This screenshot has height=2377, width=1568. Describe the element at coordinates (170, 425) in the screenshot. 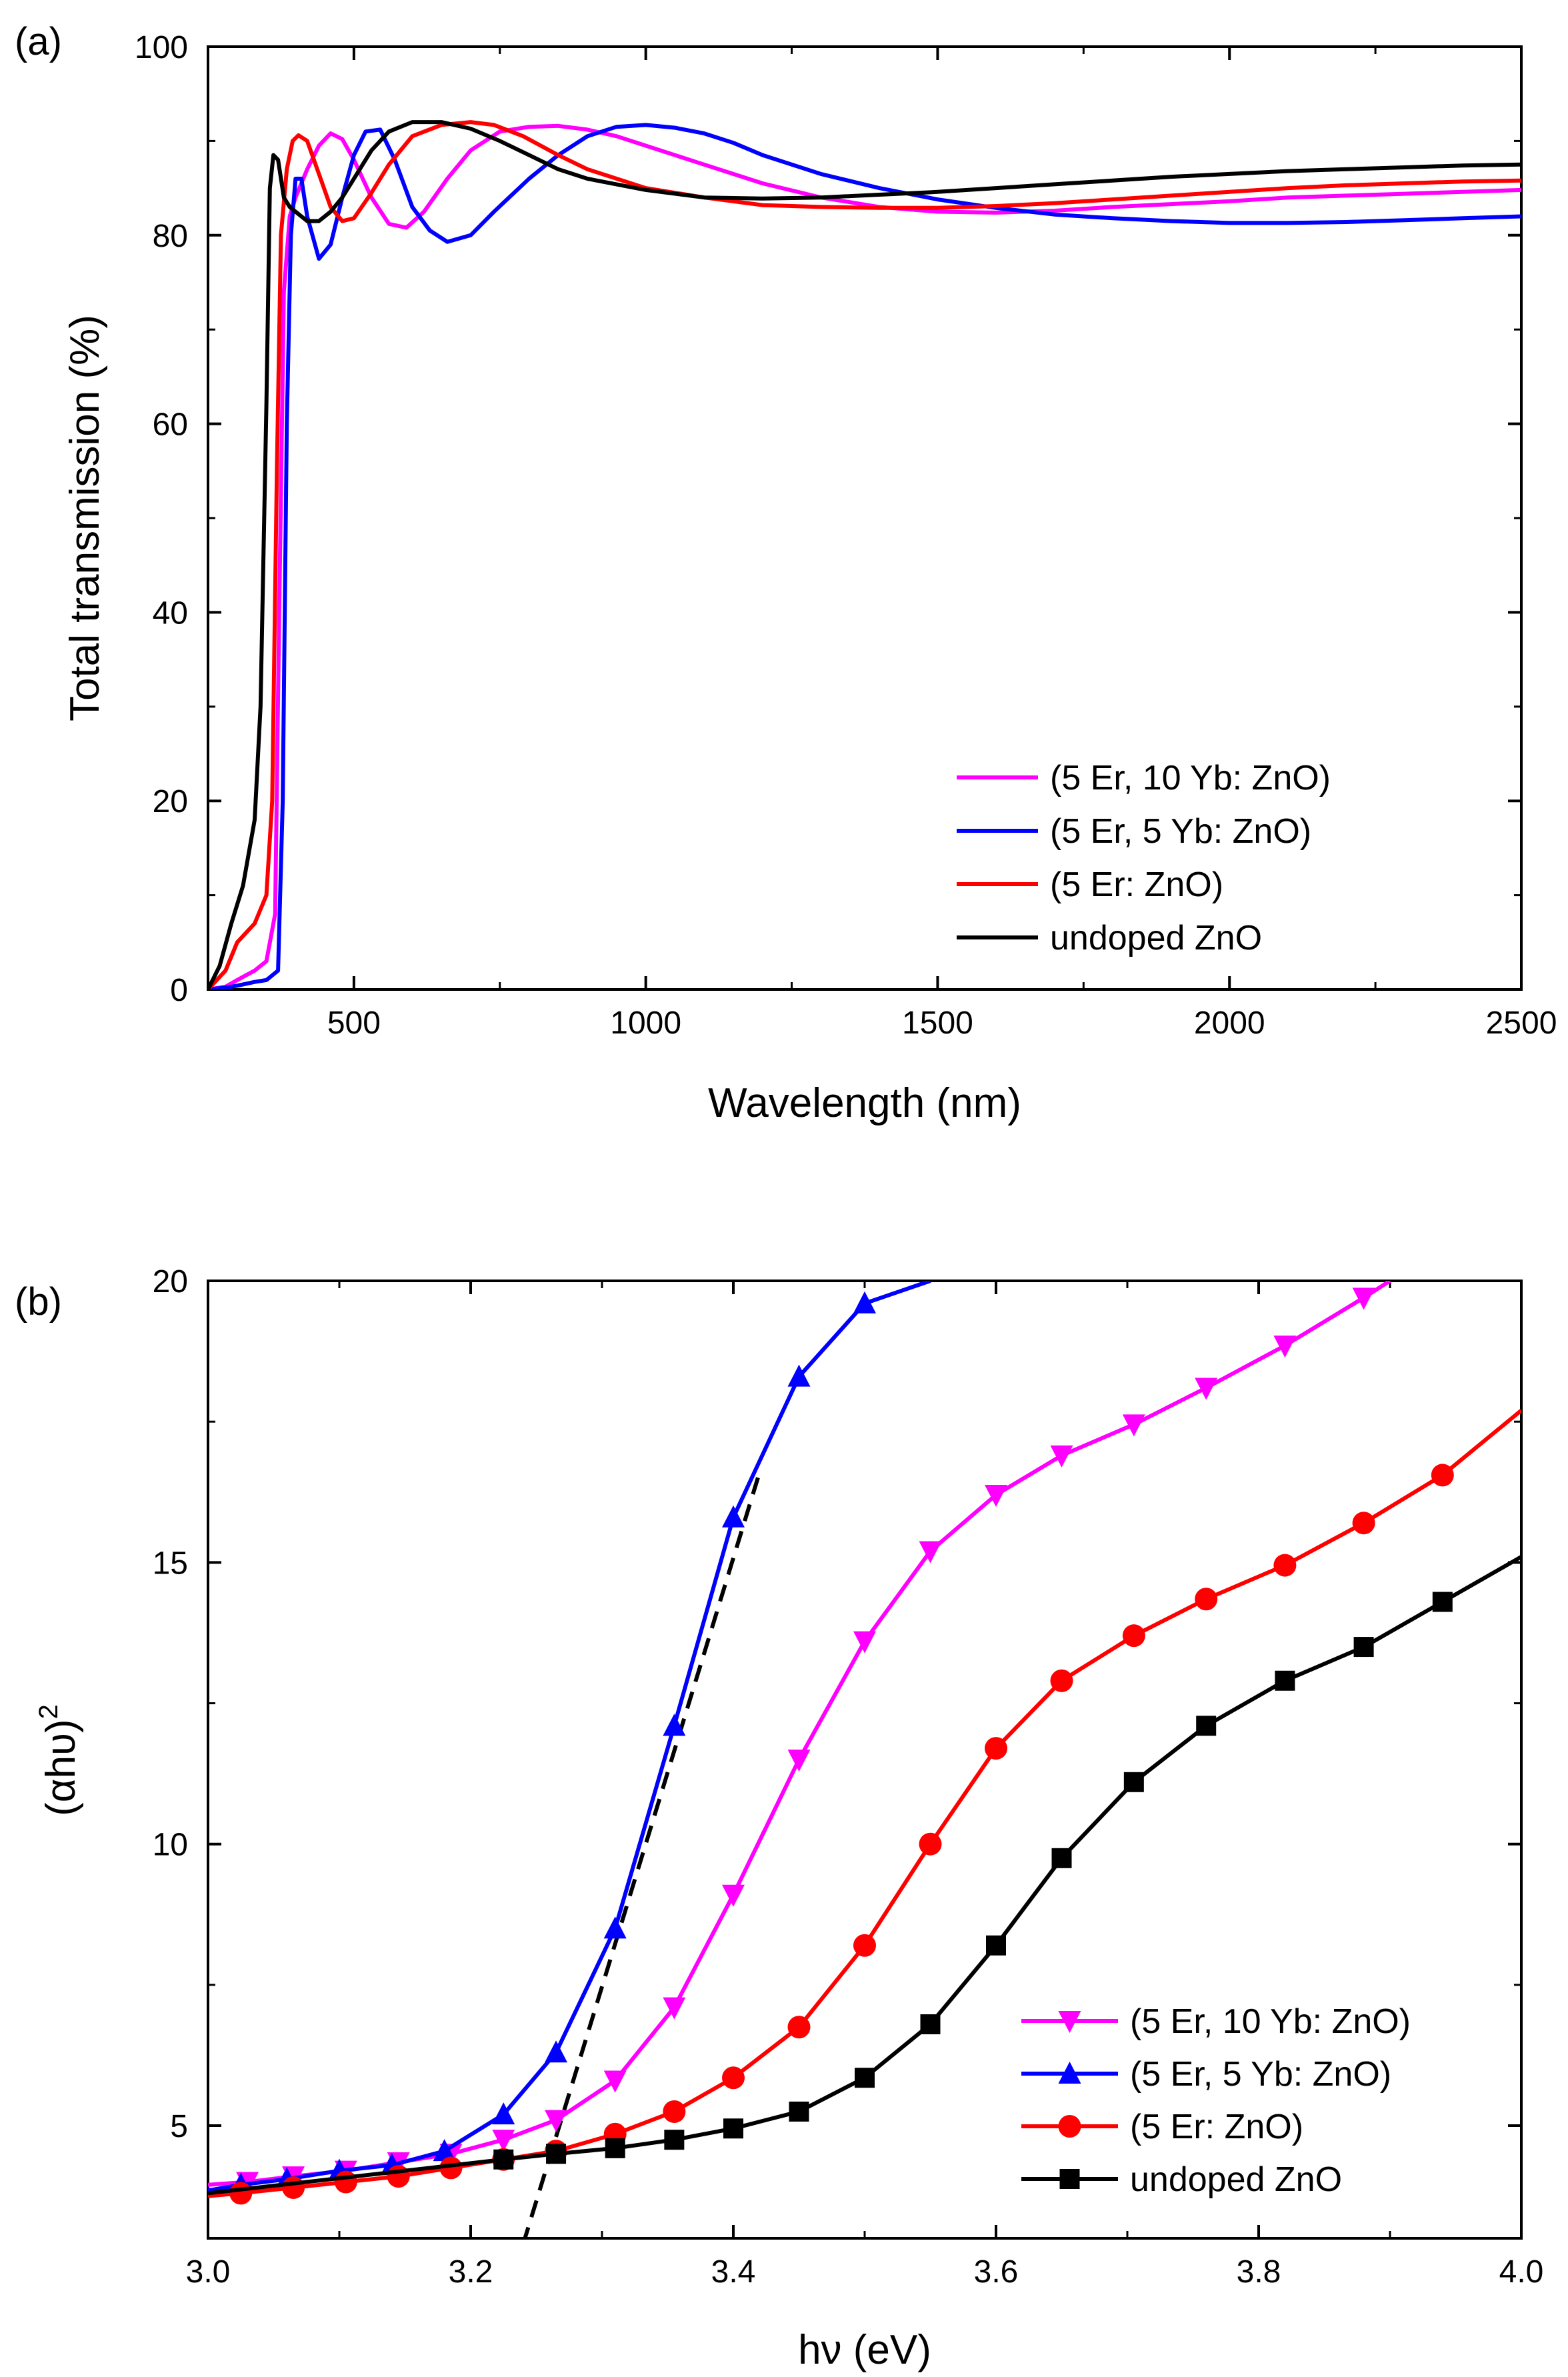

I see `y-tick-label: 60` at that location.